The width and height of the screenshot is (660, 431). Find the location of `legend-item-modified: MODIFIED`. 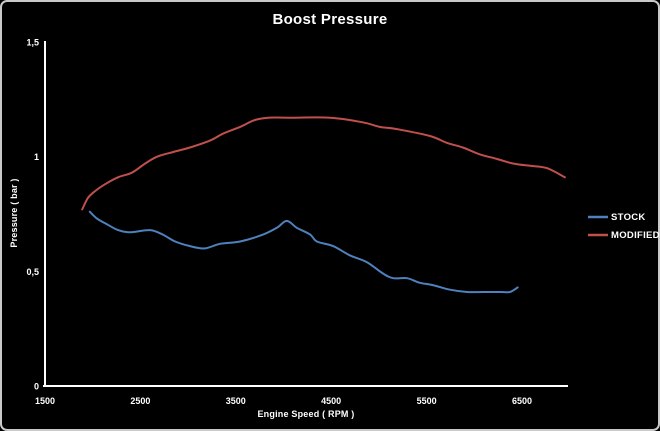

legend-item-modified: MODIFIED is located at coordinates (624, 235).